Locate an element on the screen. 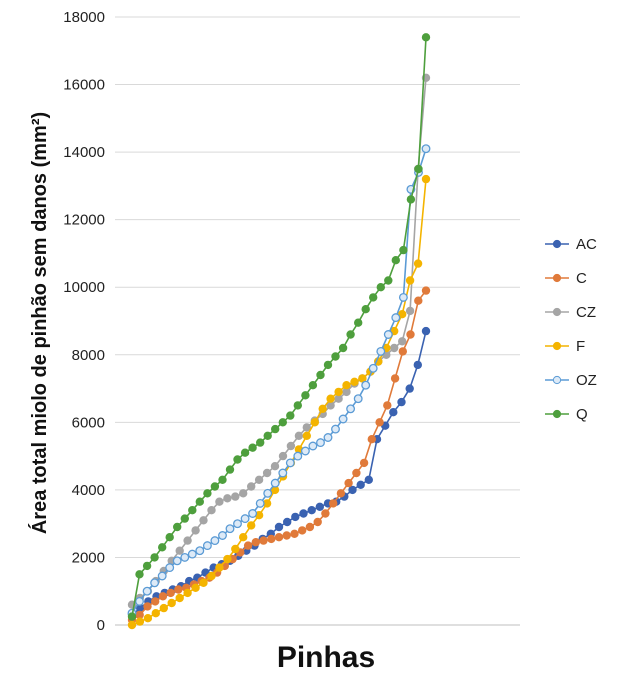 This screenshot has height=673, width=631. y-tick-label: 8000 is located at coordinates (88, 355).